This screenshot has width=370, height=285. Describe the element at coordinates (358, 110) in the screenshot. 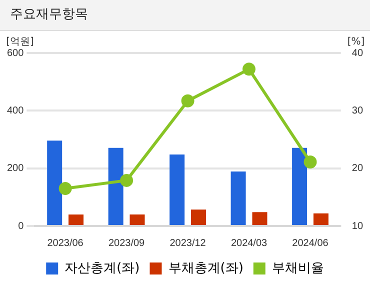

I see `y2-tick-label: 30` at that location.